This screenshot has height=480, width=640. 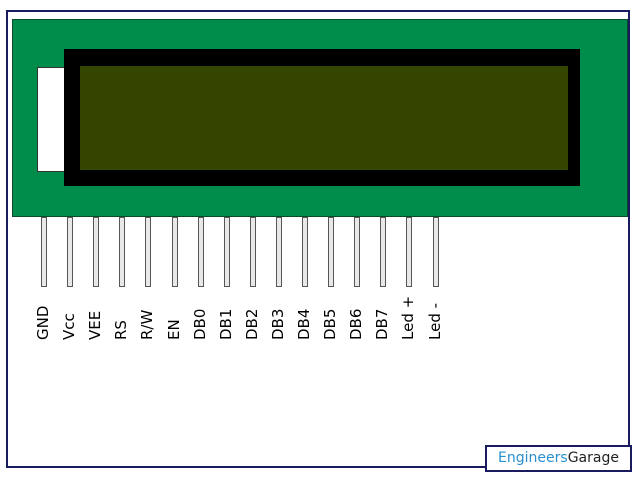 I want to click on pin-label-text: VEE, so click(x=95, y=325).